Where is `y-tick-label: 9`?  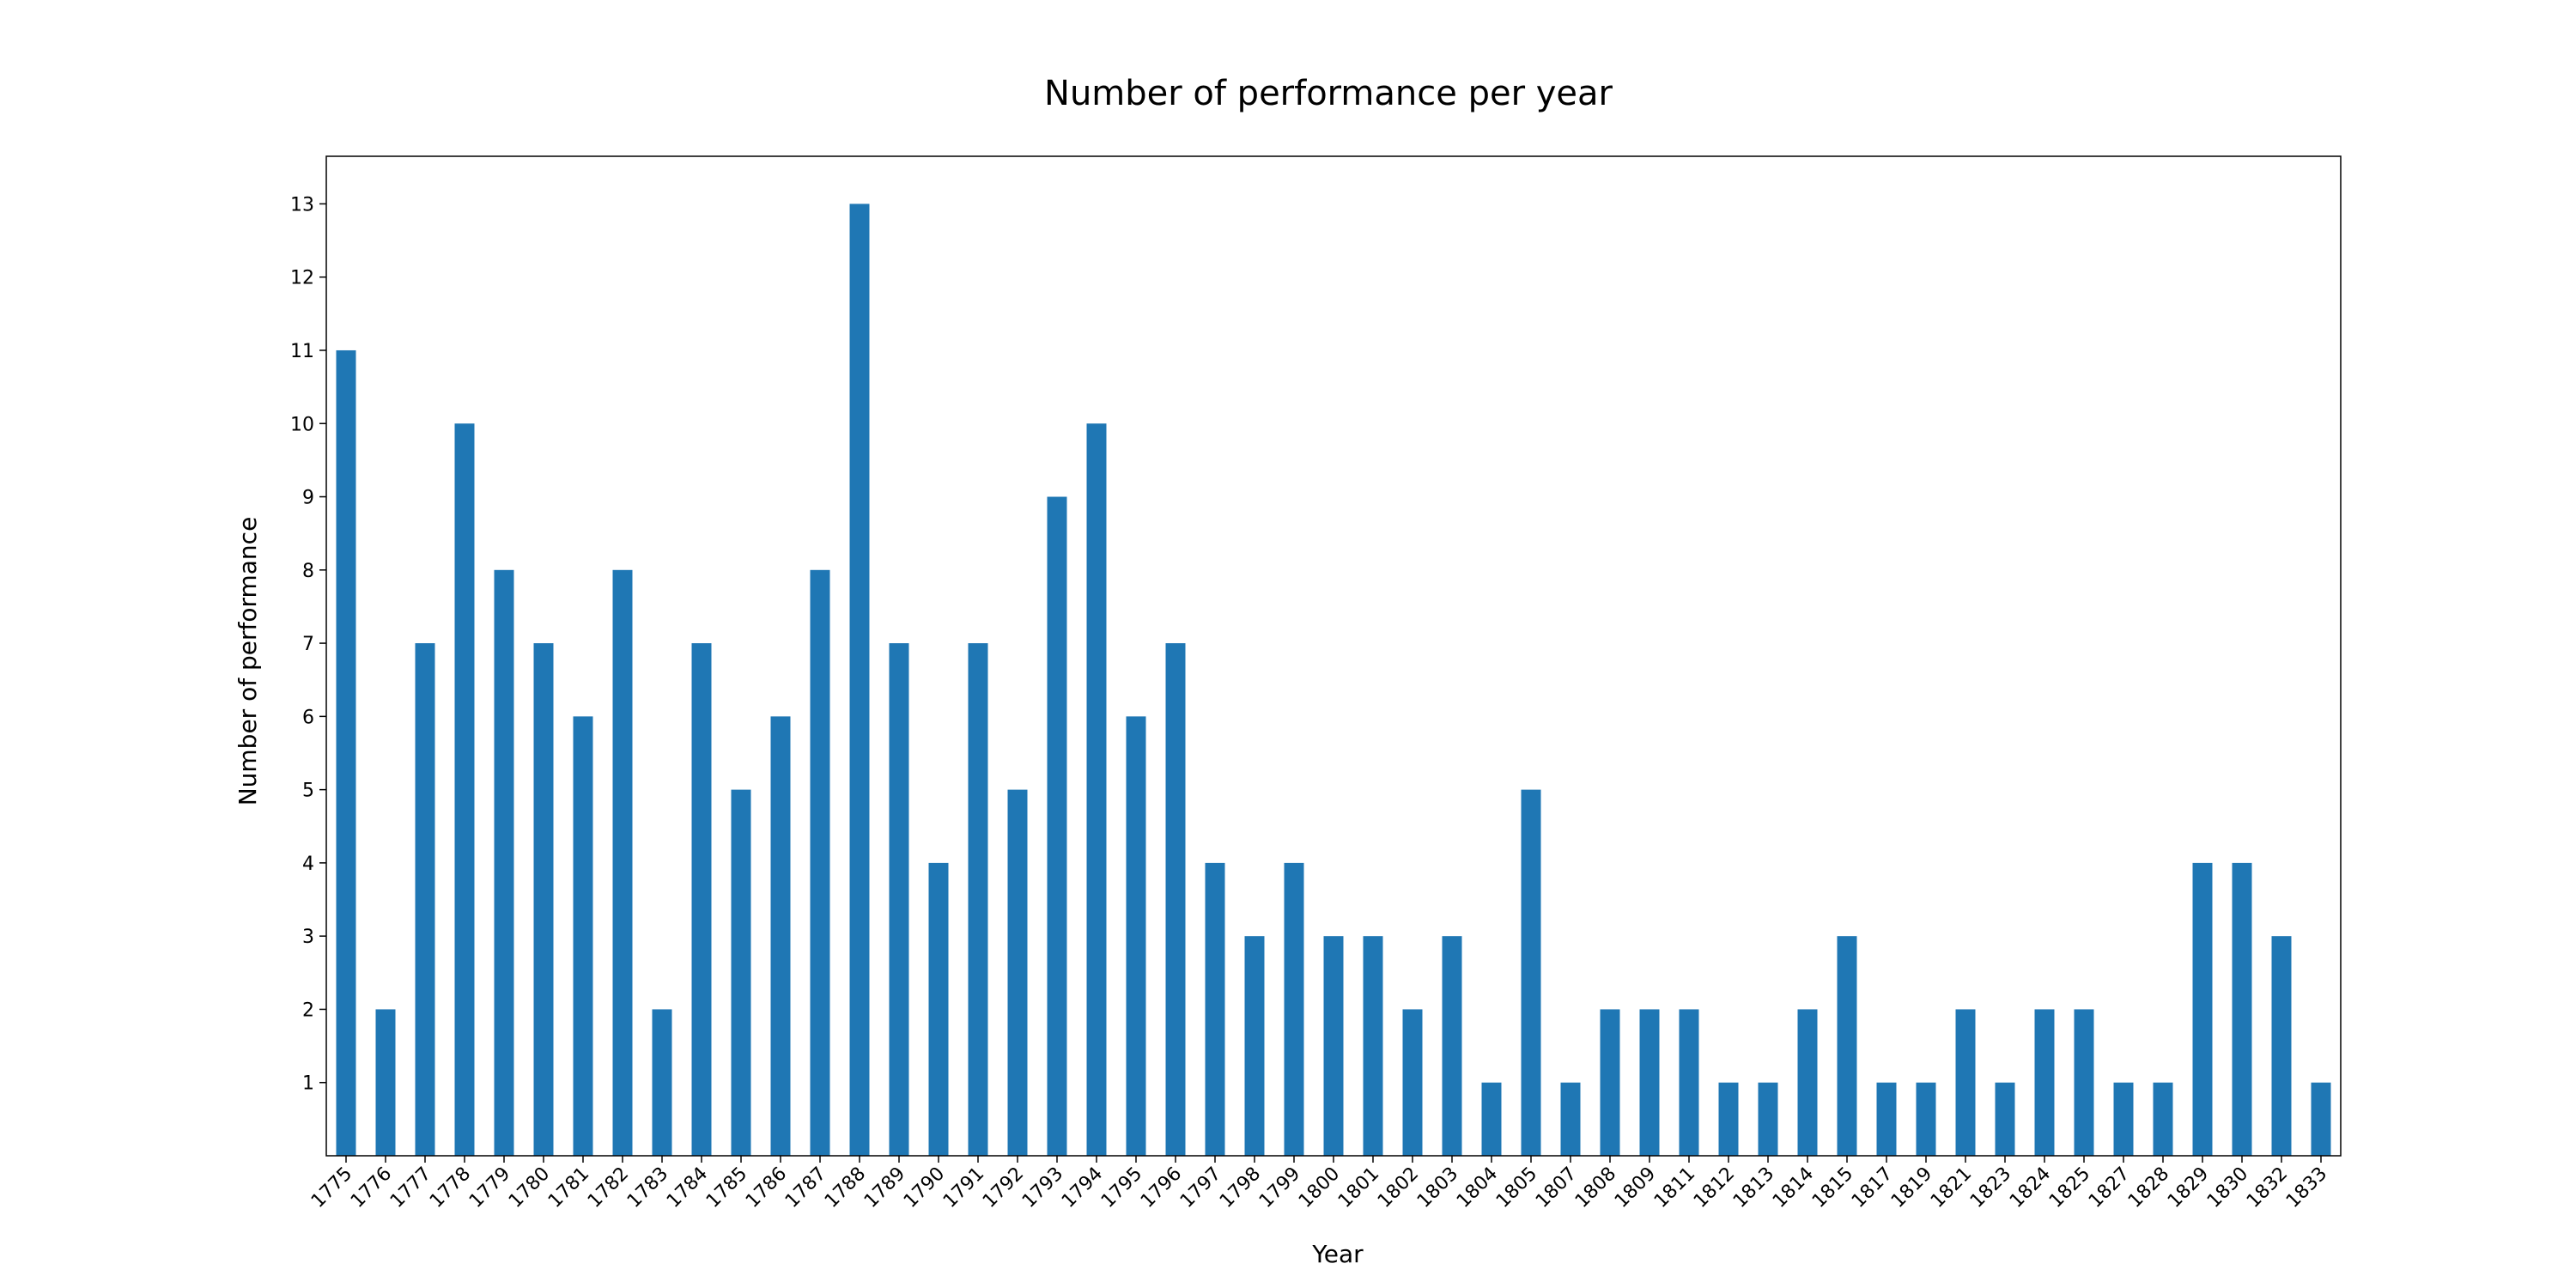
y-tick-label: 9 is located at coordinates (308, 499).